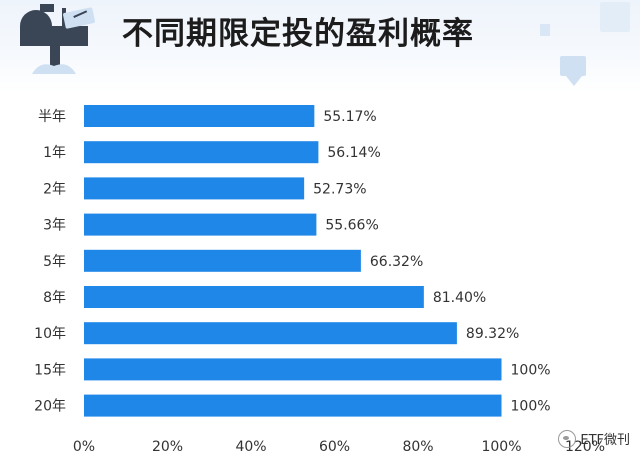  What do you see at coordinates (54, 153) in the screenshot?
I see `category-label: 1年` at bounding box center [54, 153].